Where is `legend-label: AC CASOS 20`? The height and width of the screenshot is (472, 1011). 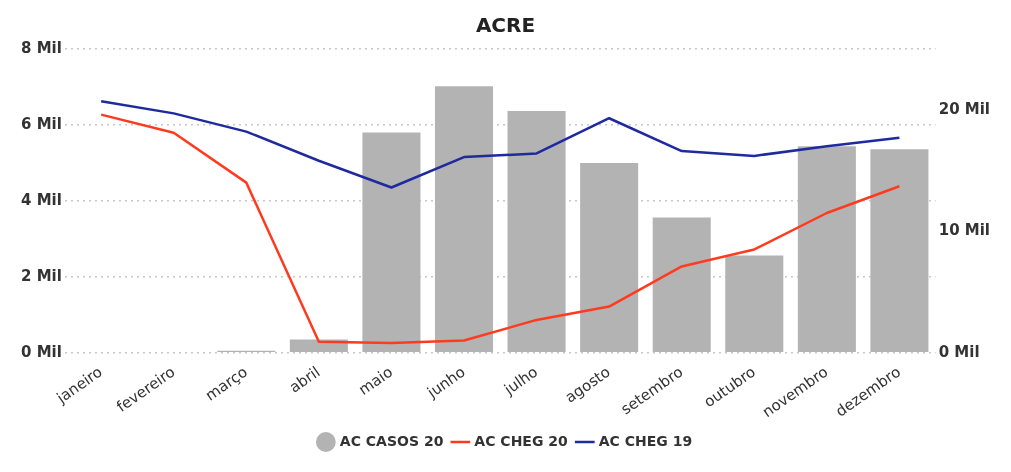 legend-label: AC CASOS 20 is located at coordinates (391, 440).